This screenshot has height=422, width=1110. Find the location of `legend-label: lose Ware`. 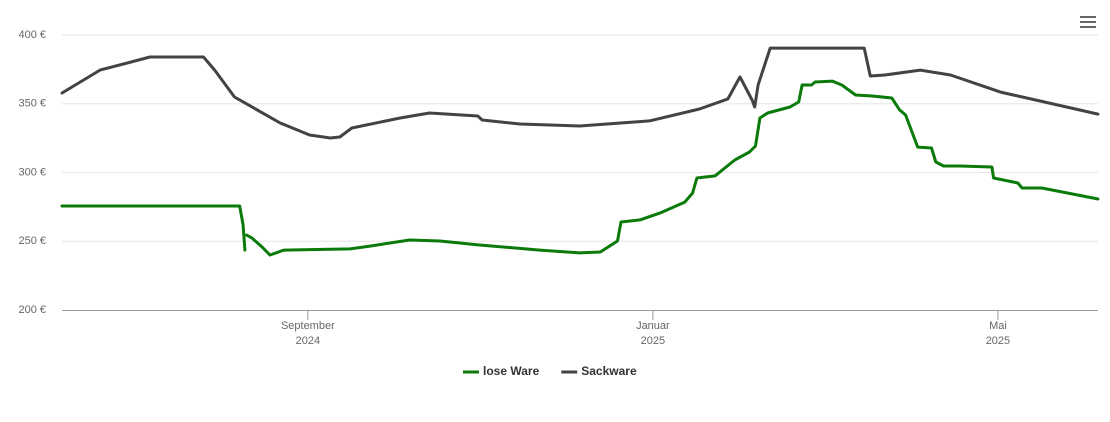

legend-label: lose Ware is located at coordinates (511, 371).